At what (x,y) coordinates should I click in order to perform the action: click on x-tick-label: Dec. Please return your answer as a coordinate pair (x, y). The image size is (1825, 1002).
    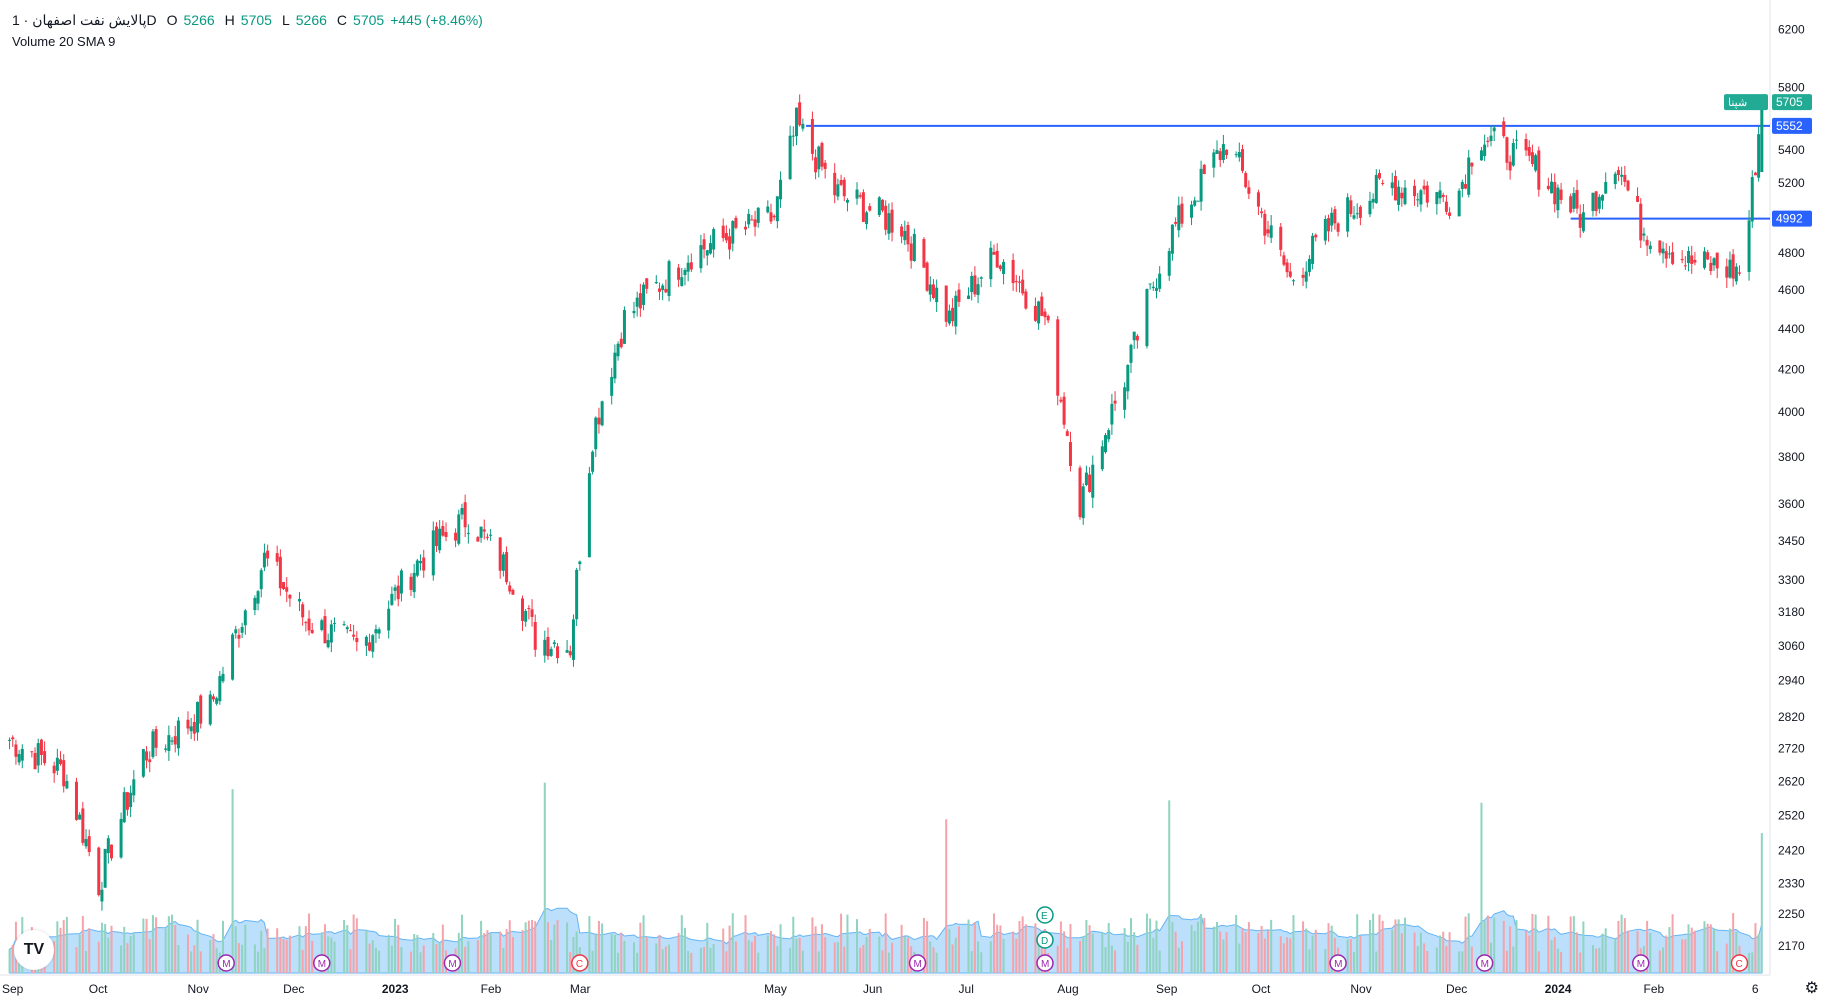
    Looking at the image, I should click on (1456, 989).